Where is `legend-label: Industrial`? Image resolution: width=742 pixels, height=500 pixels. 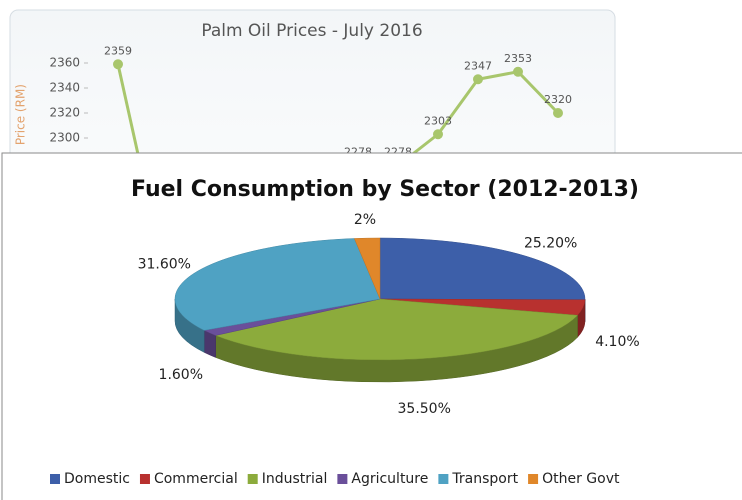
legend-label: Industrial is located at coordinates (295, 479).